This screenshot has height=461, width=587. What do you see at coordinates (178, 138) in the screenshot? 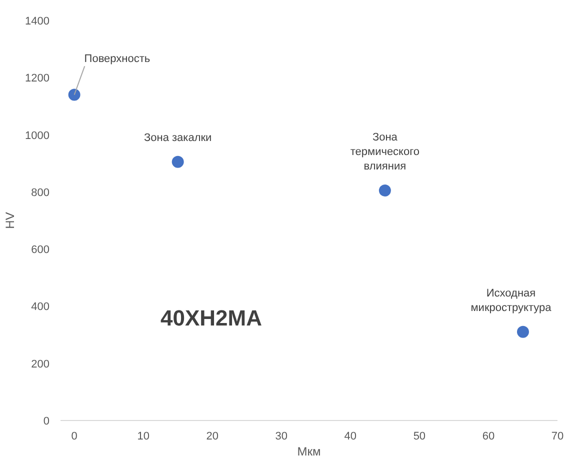
I see `annotation: Зона закалки` at bounding box center [178, 138].